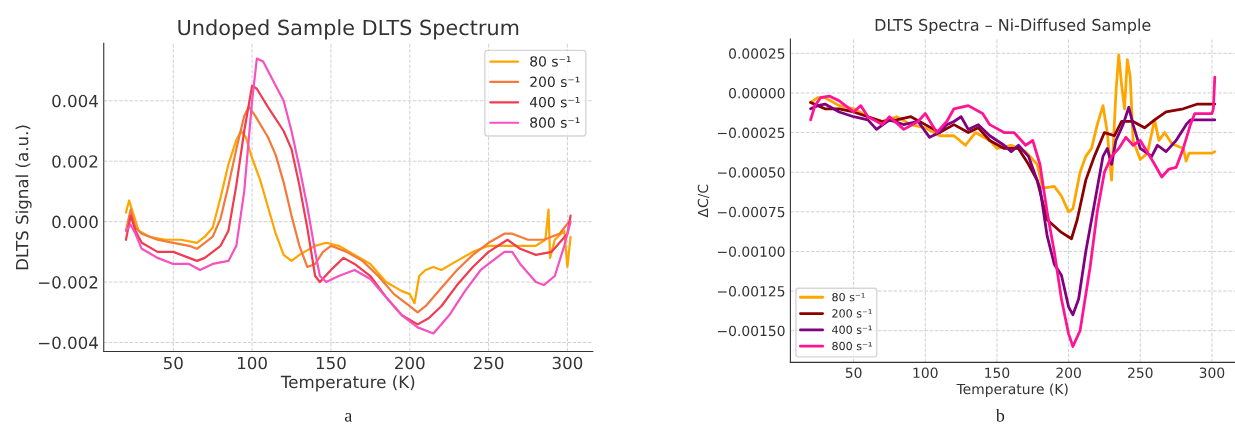  I want to click on text: b, so click(1000, 415).